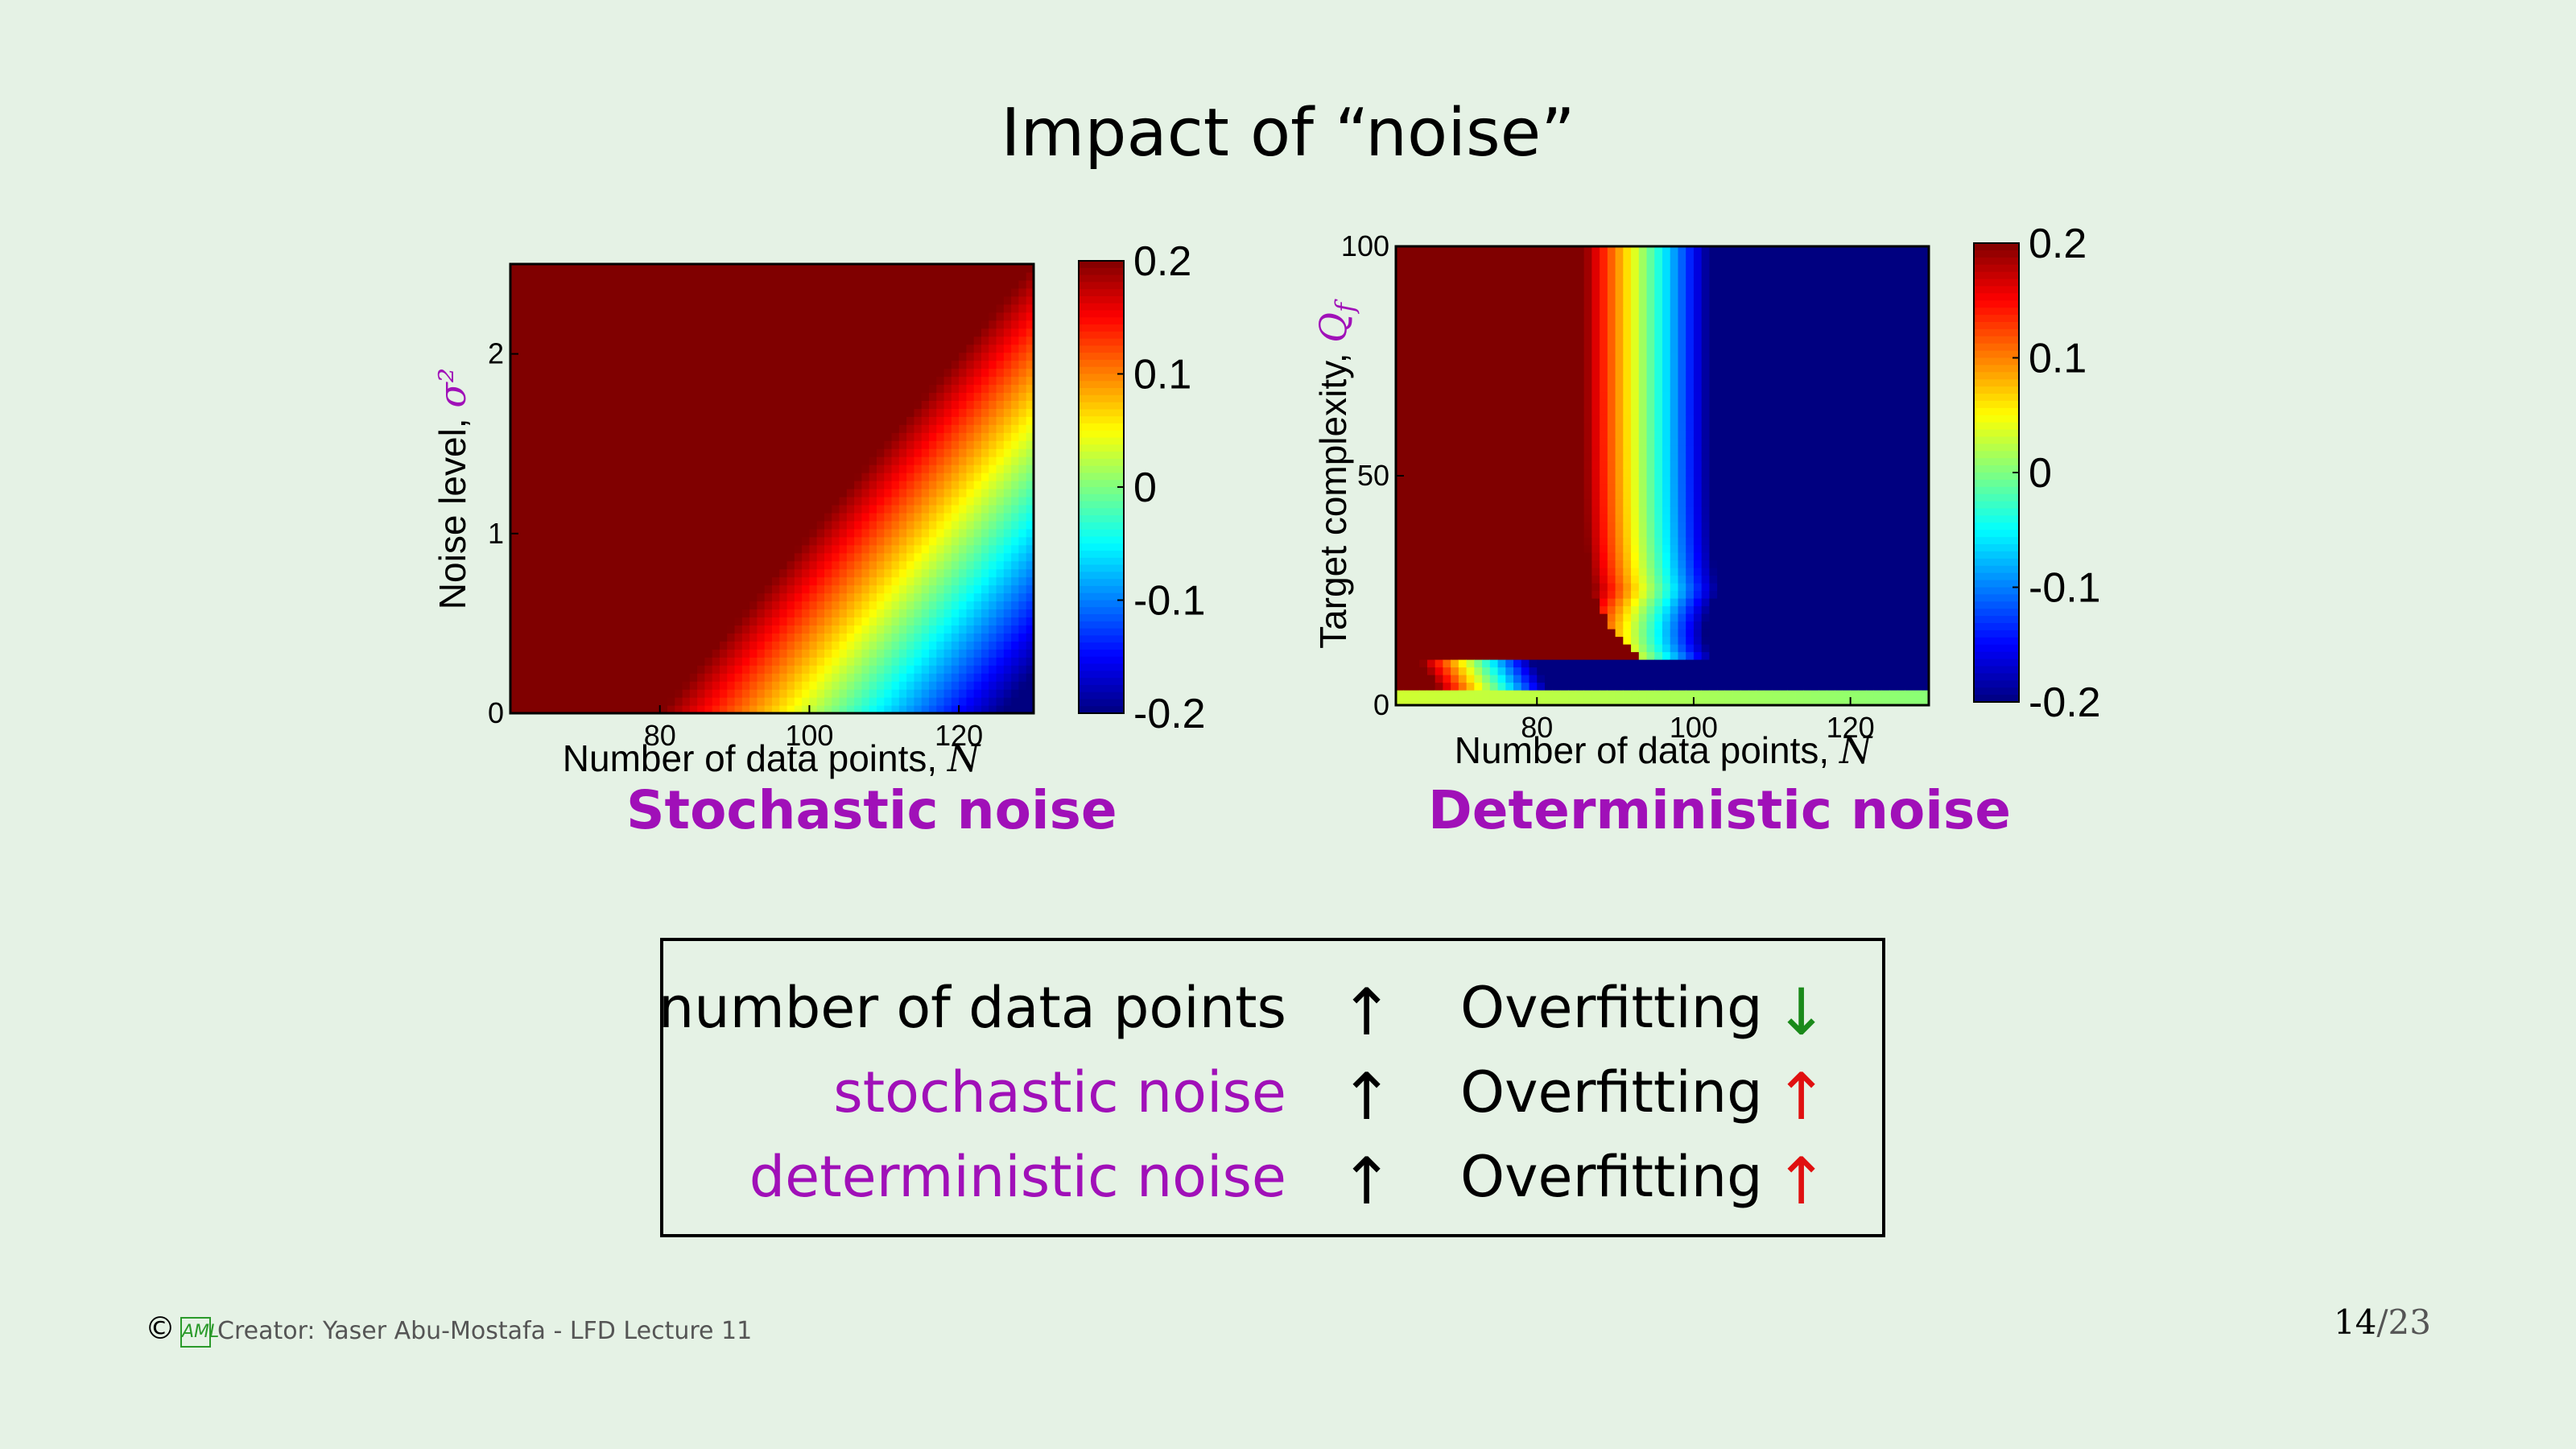  What do you see at coordinates (1101, 357) in the screenshot?
I see `colorbar-cell` at bounding box center [1101, 357].